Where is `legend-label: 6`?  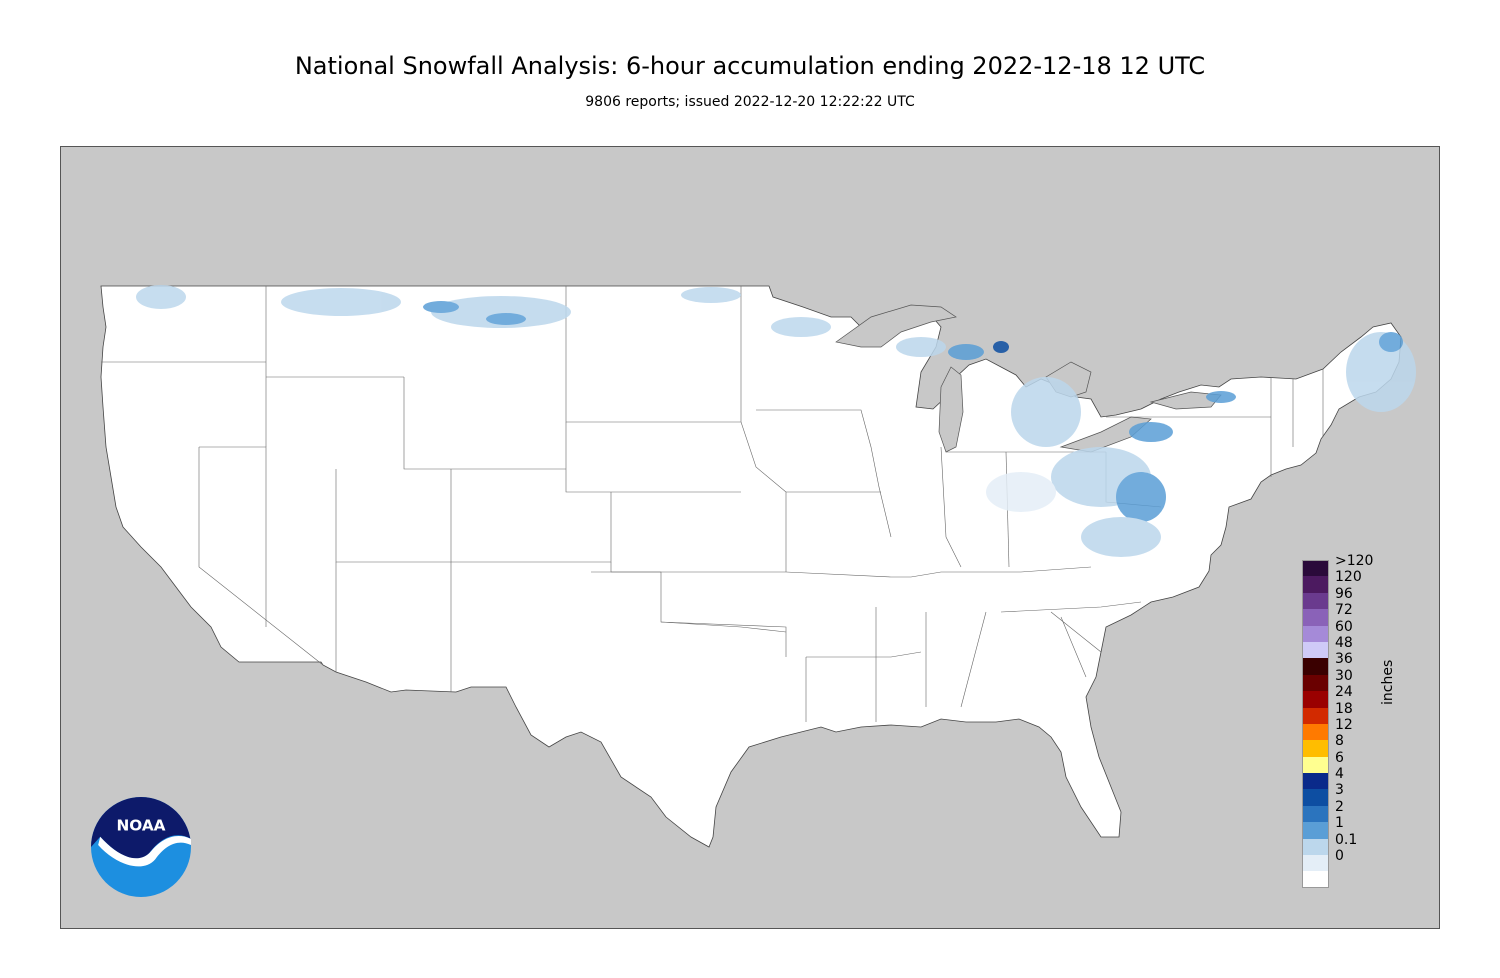 legend-label: 6 is located at coordinates (1339, 757).